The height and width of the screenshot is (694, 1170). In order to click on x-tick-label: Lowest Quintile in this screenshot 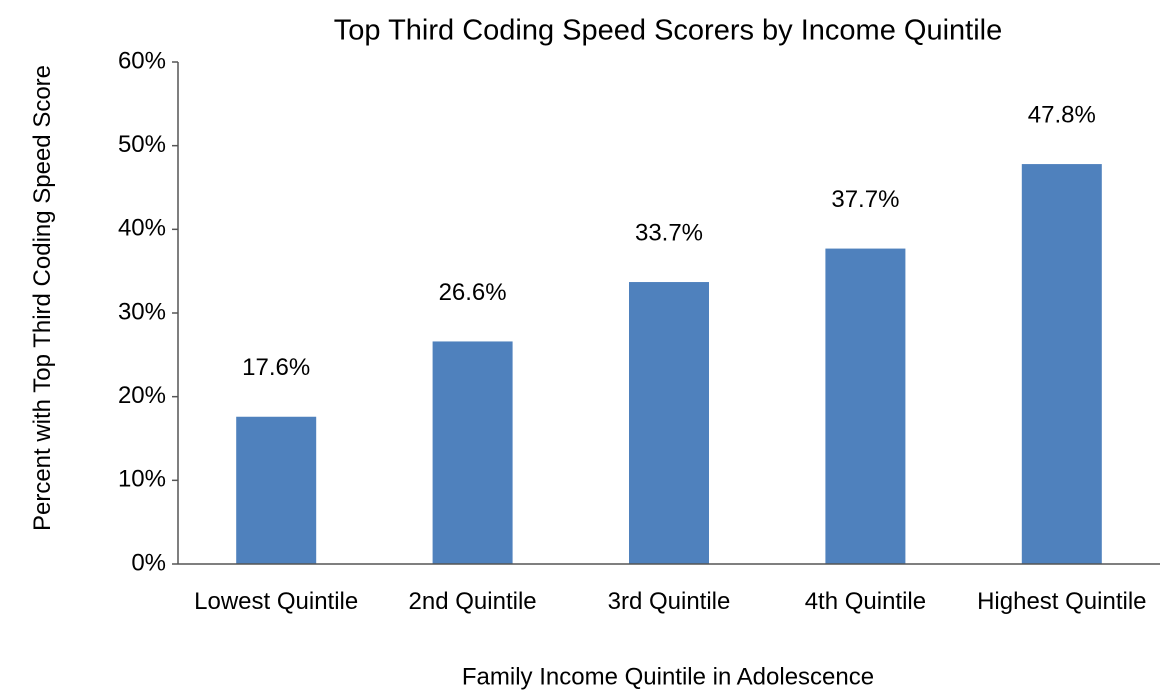, I will do `click(276, 601)`.